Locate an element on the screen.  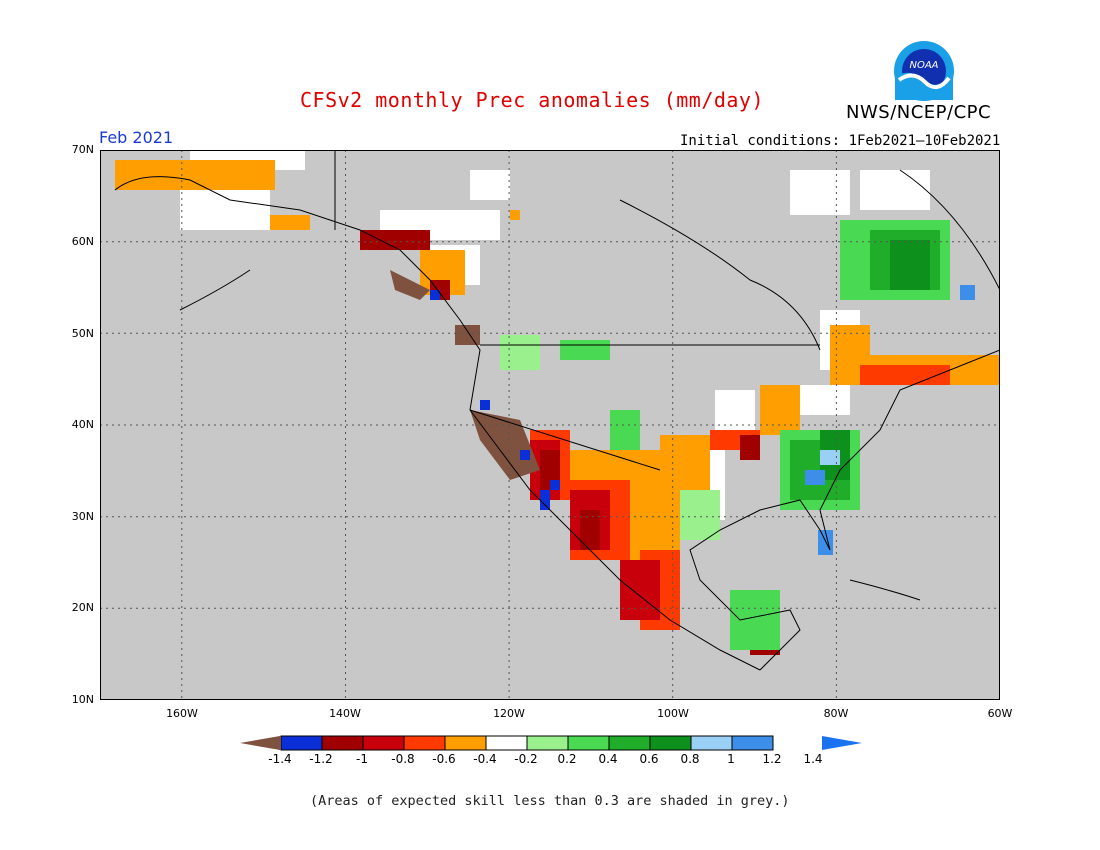
legend-tick-label: -1 is located at coordinates (362, 759).